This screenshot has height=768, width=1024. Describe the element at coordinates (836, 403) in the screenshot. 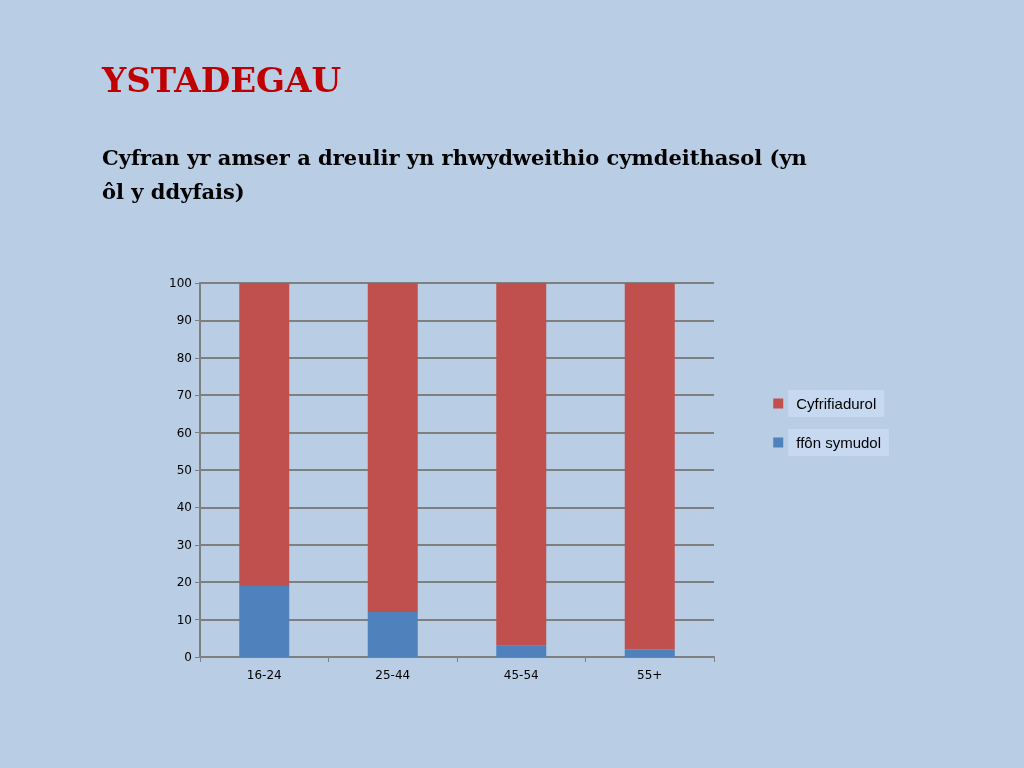

I see `legend-label: Cyfrifiadurol` at that location.